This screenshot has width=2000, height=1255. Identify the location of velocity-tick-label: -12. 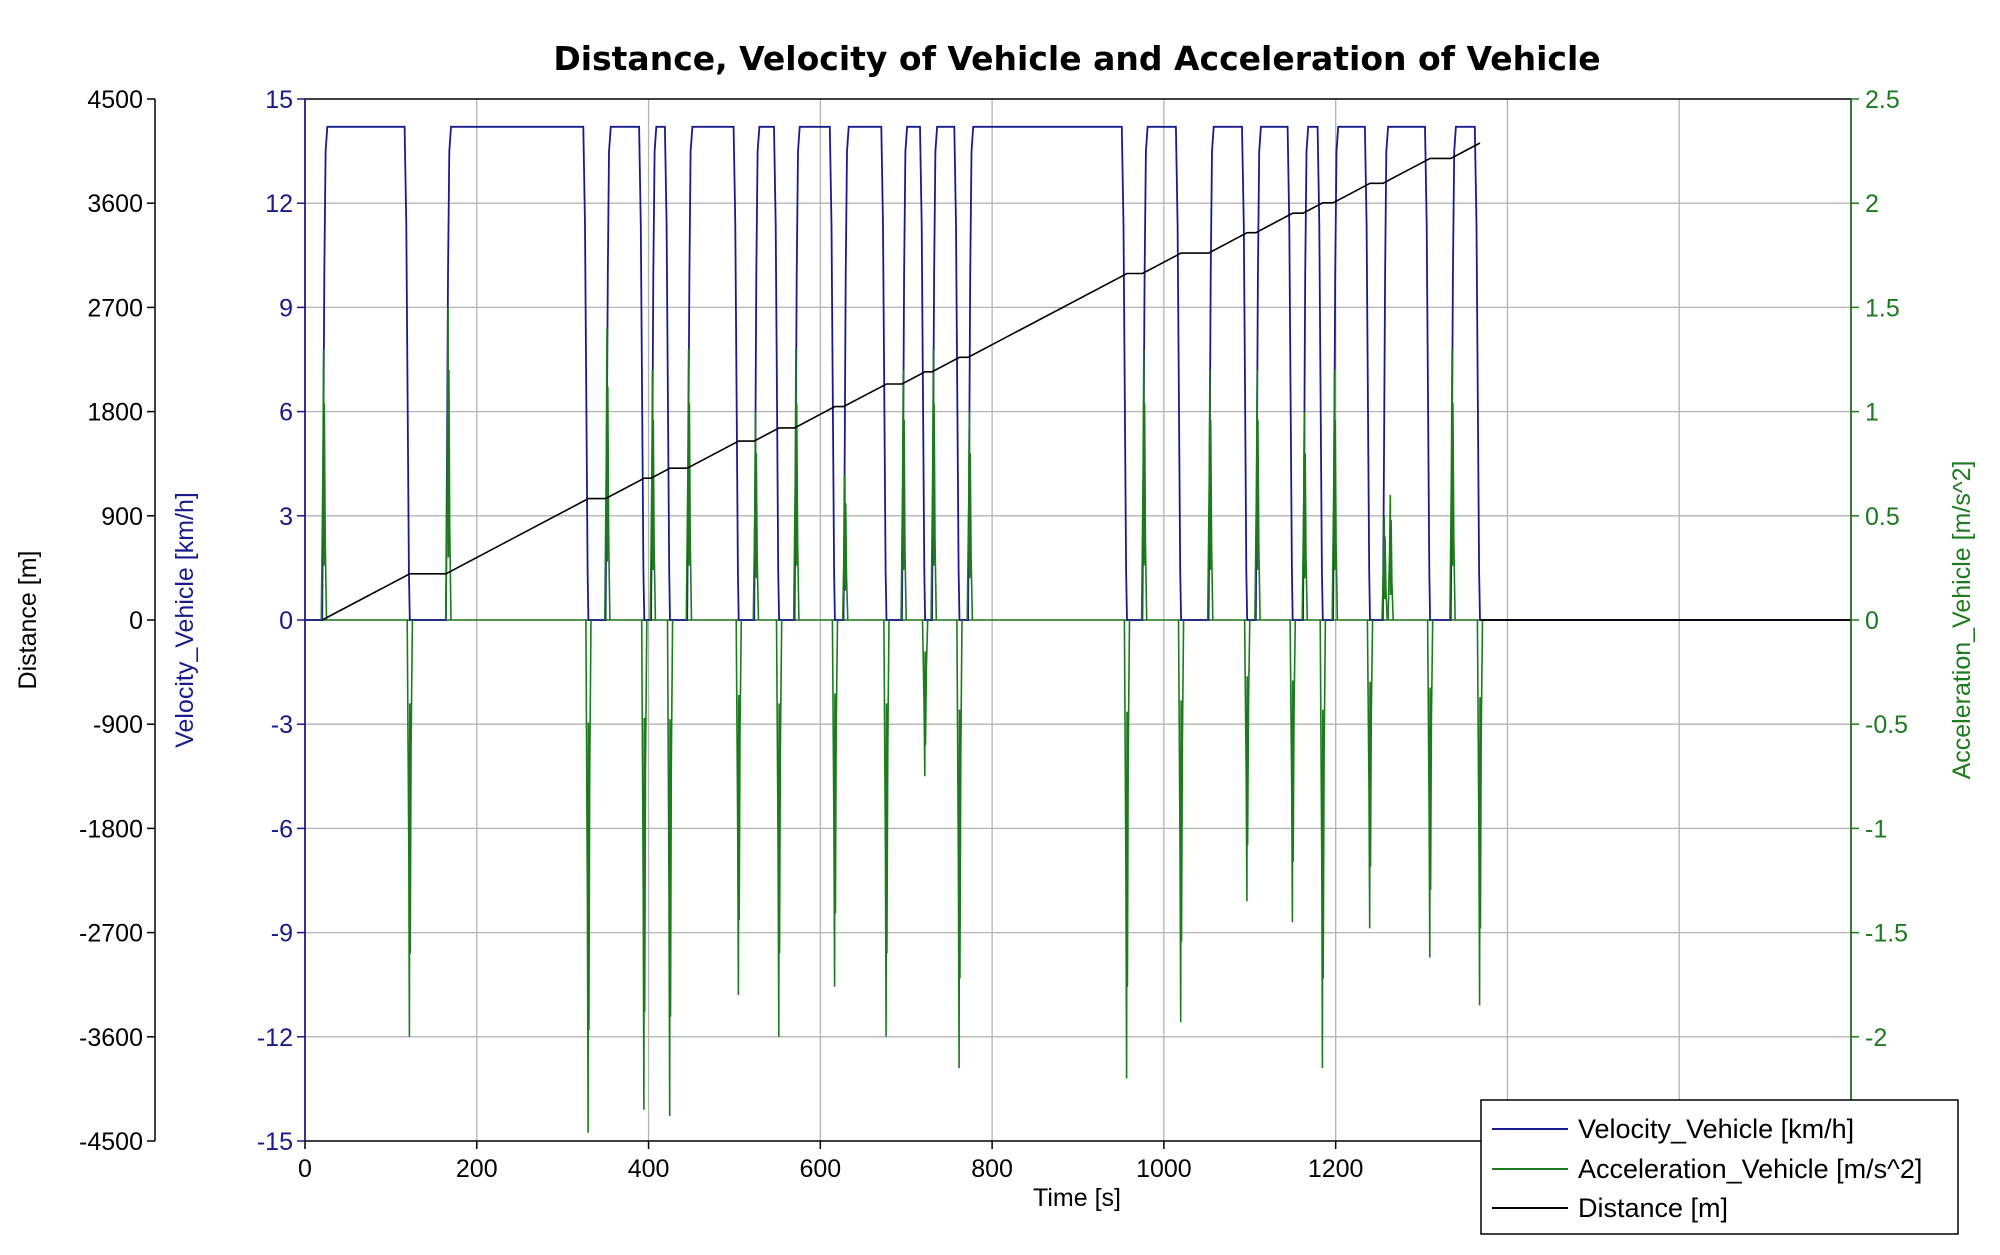
(275, 1038).